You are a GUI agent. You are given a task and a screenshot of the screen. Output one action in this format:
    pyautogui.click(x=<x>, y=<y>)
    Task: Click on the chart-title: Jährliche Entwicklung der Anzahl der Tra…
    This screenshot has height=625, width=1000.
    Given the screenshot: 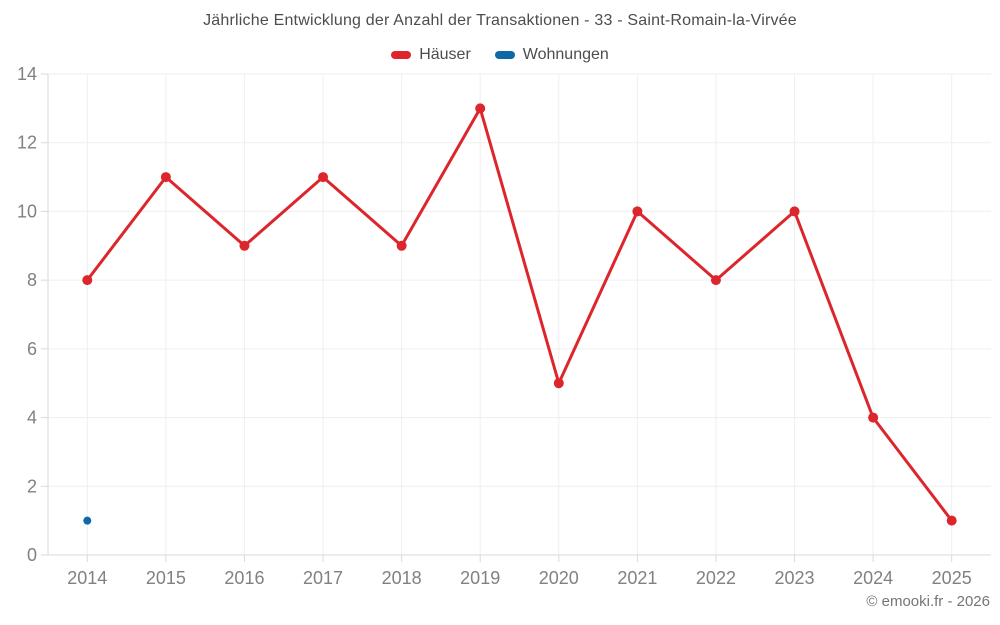 What is the action you would take?
    pyautogui.click(x=500, y=20)
    